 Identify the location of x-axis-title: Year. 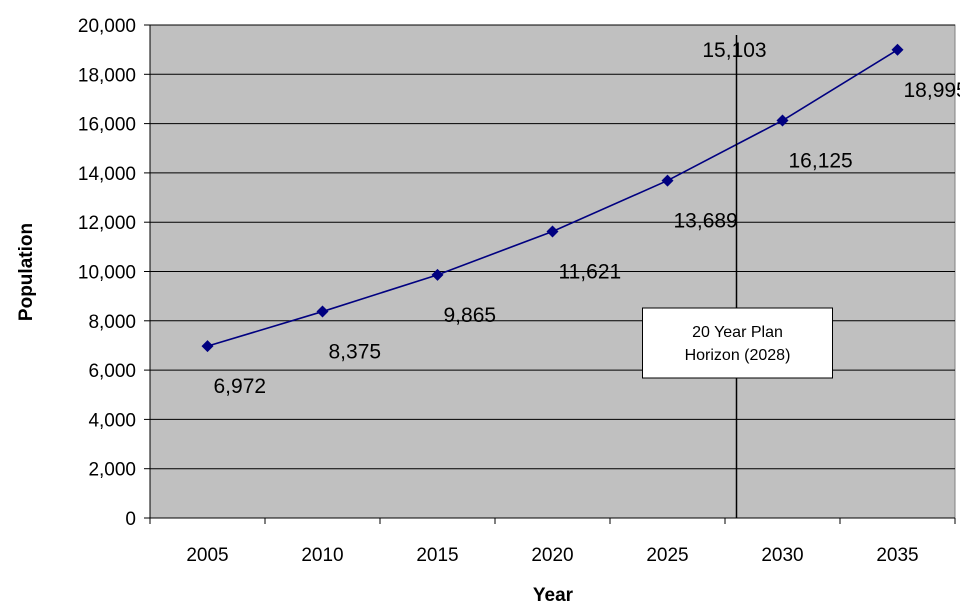
(553, 595).